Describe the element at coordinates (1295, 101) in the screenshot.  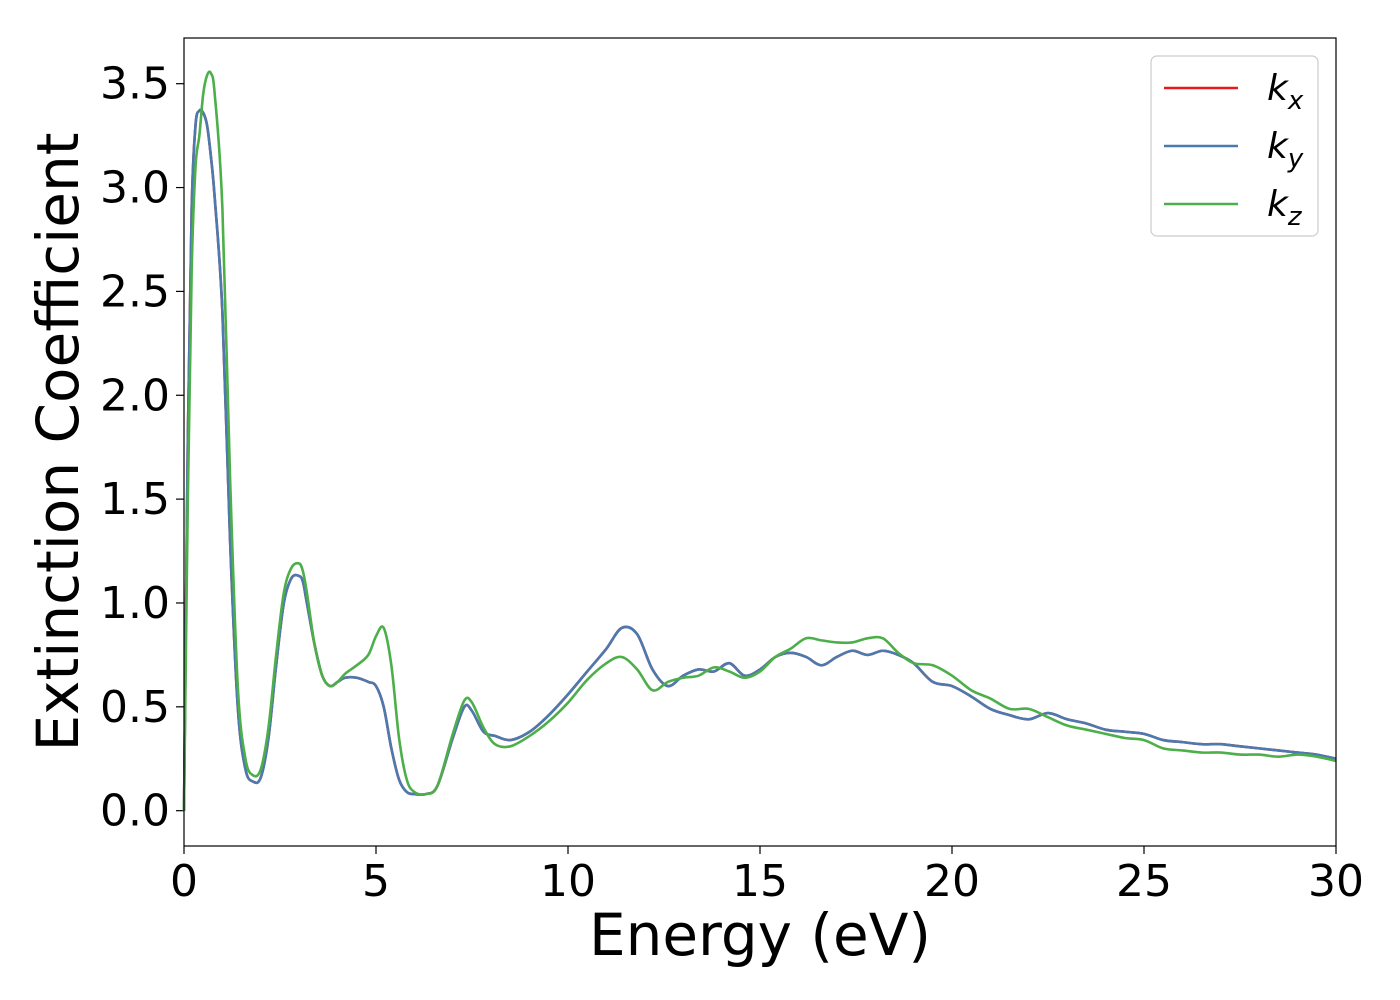
I see `legend-label-subscript: x` at that location.